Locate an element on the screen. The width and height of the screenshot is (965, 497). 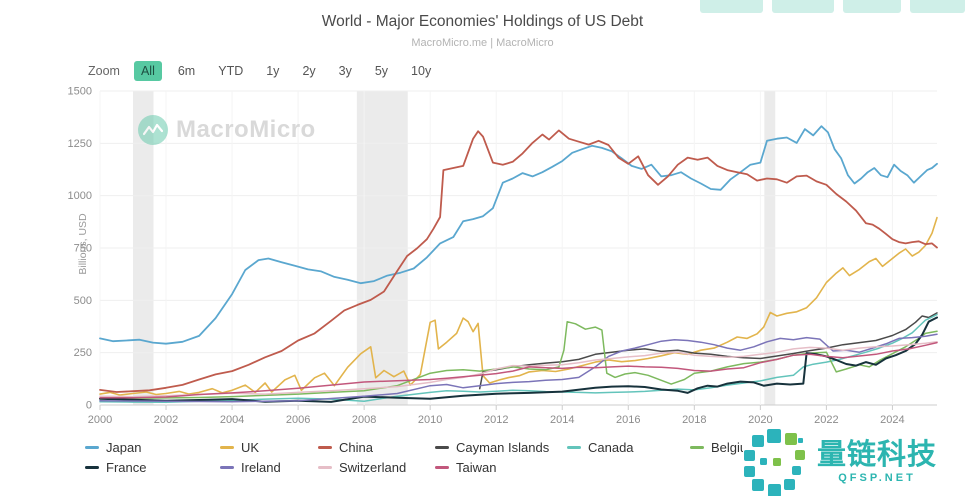
series-line-switzerland is located at coordinates (518, 369).